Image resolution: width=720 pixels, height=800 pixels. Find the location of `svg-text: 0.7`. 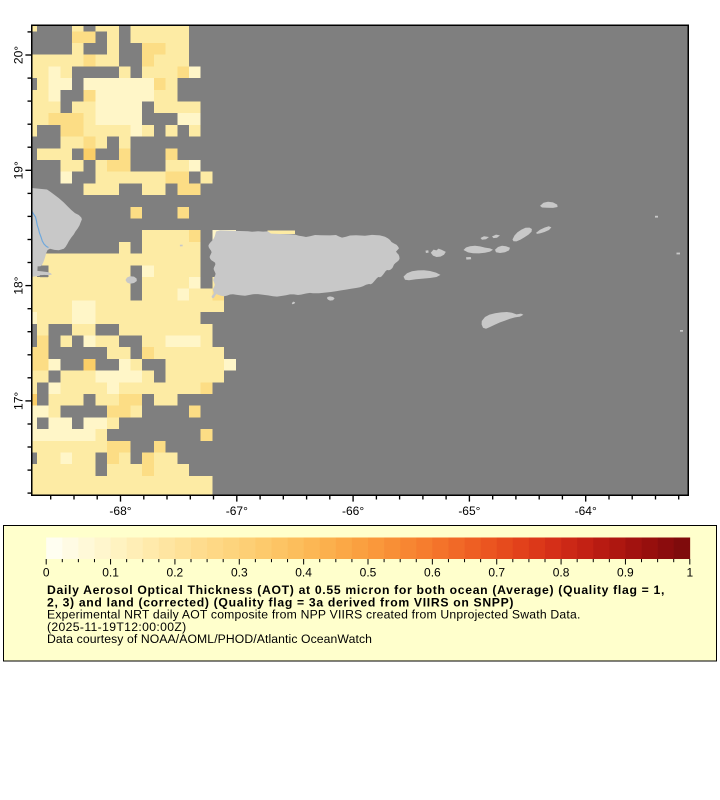

svg-text: 0.7 is located at coordinates (496, 573).